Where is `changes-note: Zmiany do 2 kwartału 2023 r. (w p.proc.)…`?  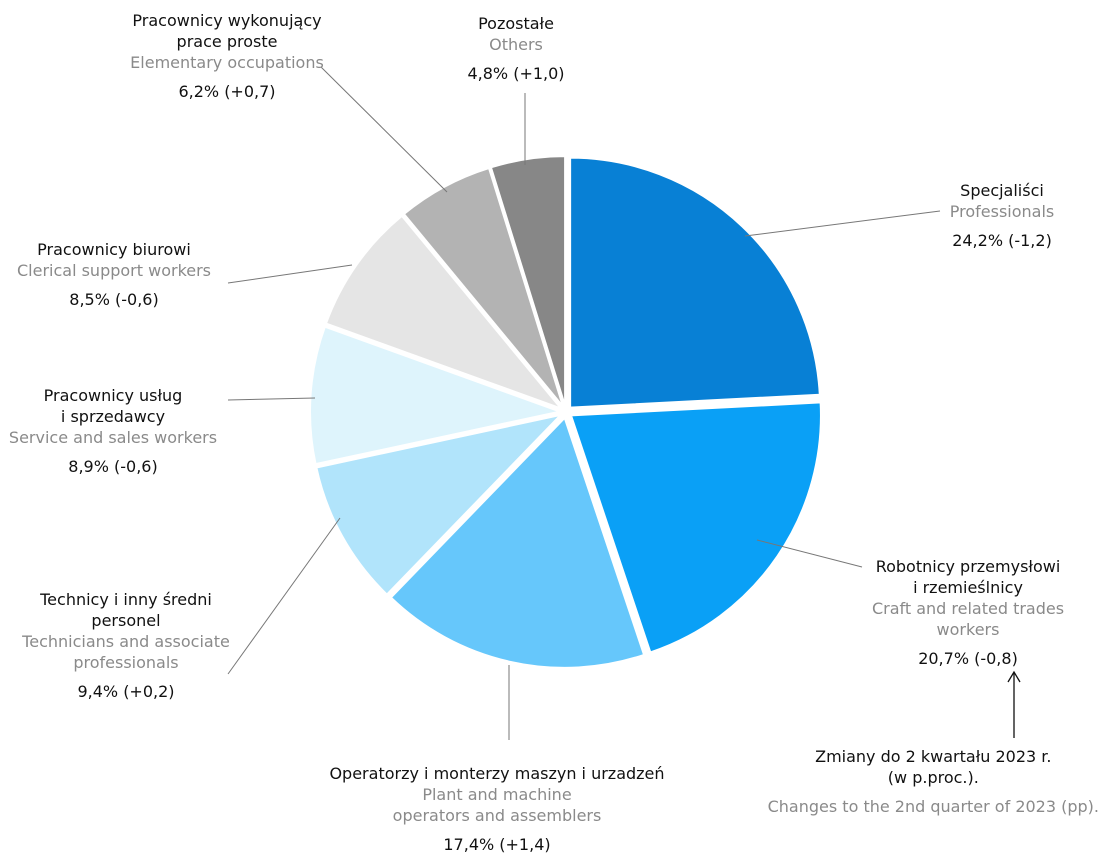 changes-note: Zmiany do 2 kwartału 2023 r. (w p.proc.)… is located at coordinates (933, 781).